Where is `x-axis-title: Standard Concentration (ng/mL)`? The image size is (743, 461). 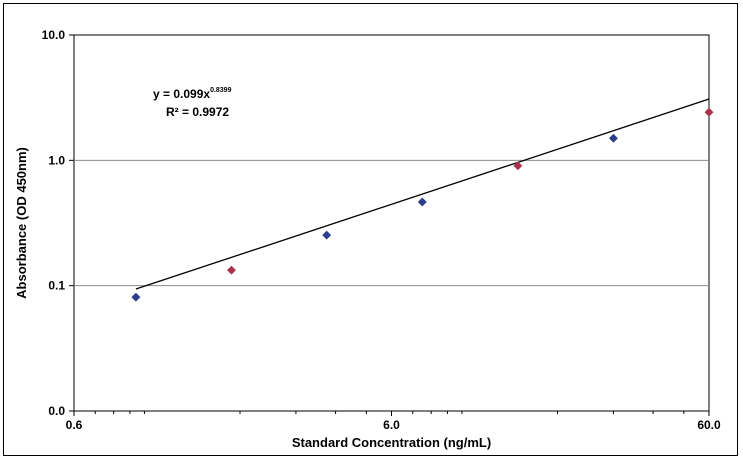 x-axis-title: Standard Concentration (ng/mL) is located at coordinates (391, 442).